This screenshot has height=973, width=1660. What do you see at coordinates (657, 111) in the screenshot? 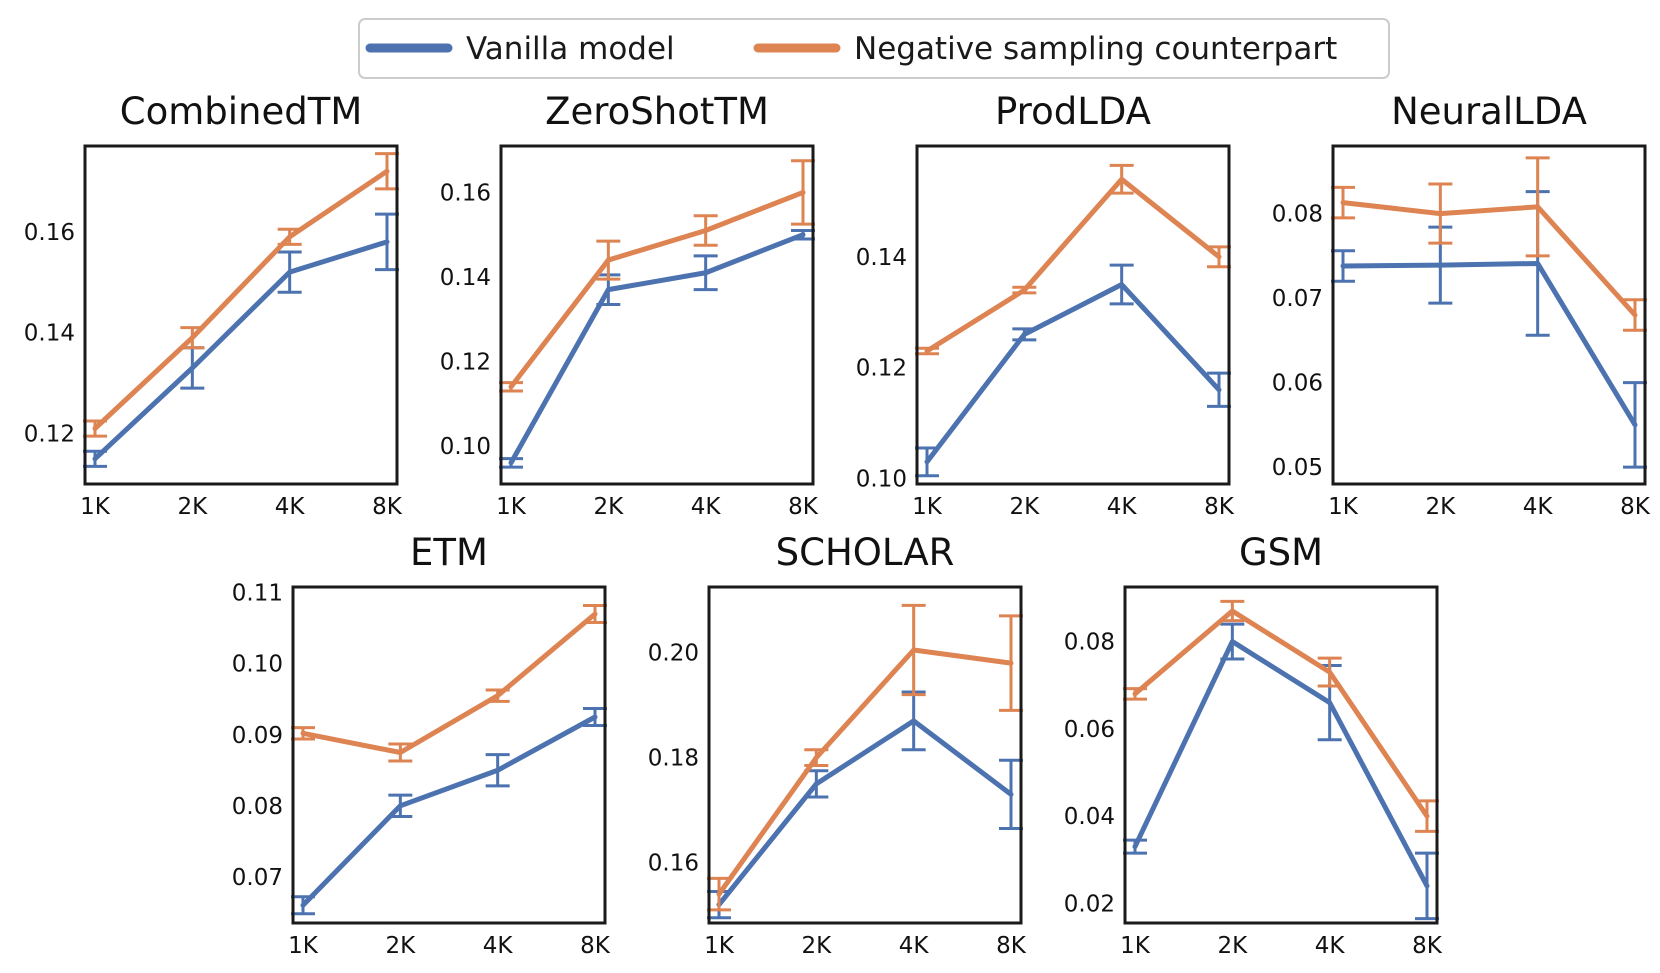
I see `panel-title: ZeroShotTM` at bounding box center [657, 111].